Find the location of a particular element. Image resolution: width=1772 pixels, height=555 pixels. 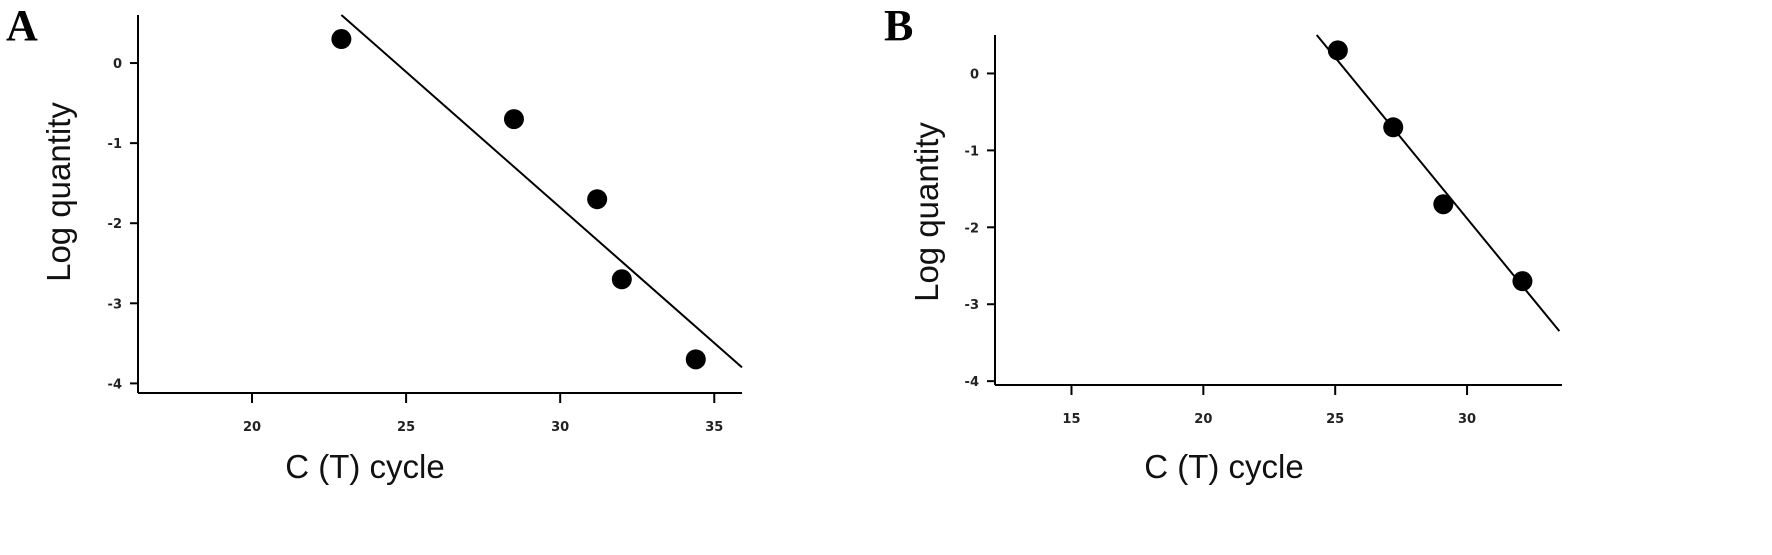

panel-label: B is located at coordinates (898, 25).